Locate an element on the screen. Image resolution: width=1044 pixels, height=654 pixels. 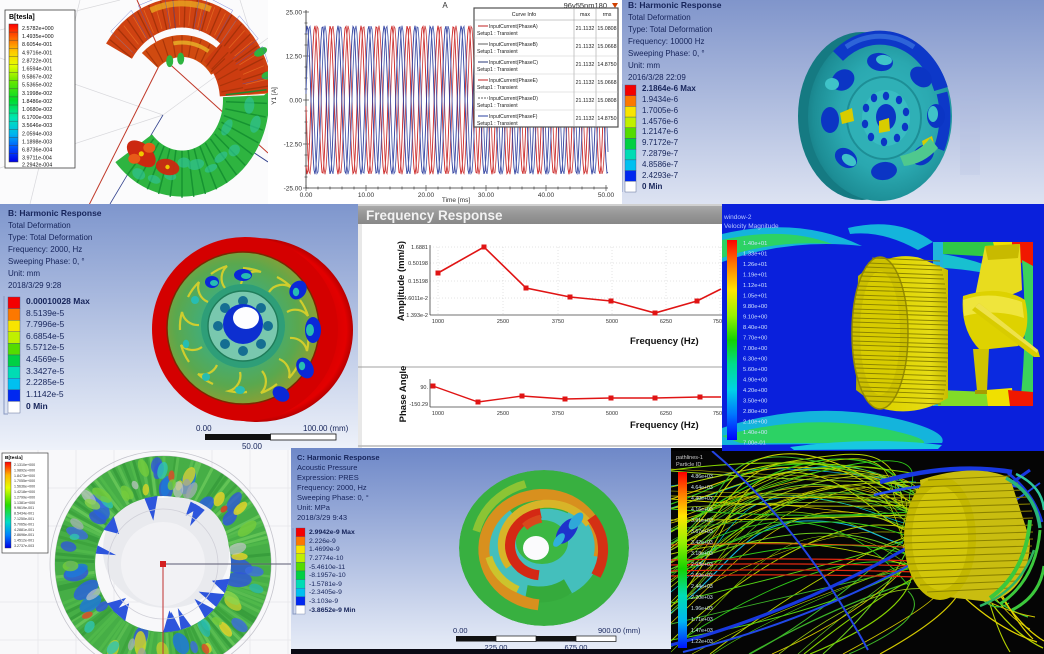
svg-text: InputCurrent(PhaseF) is located at coordinates (513, 117).